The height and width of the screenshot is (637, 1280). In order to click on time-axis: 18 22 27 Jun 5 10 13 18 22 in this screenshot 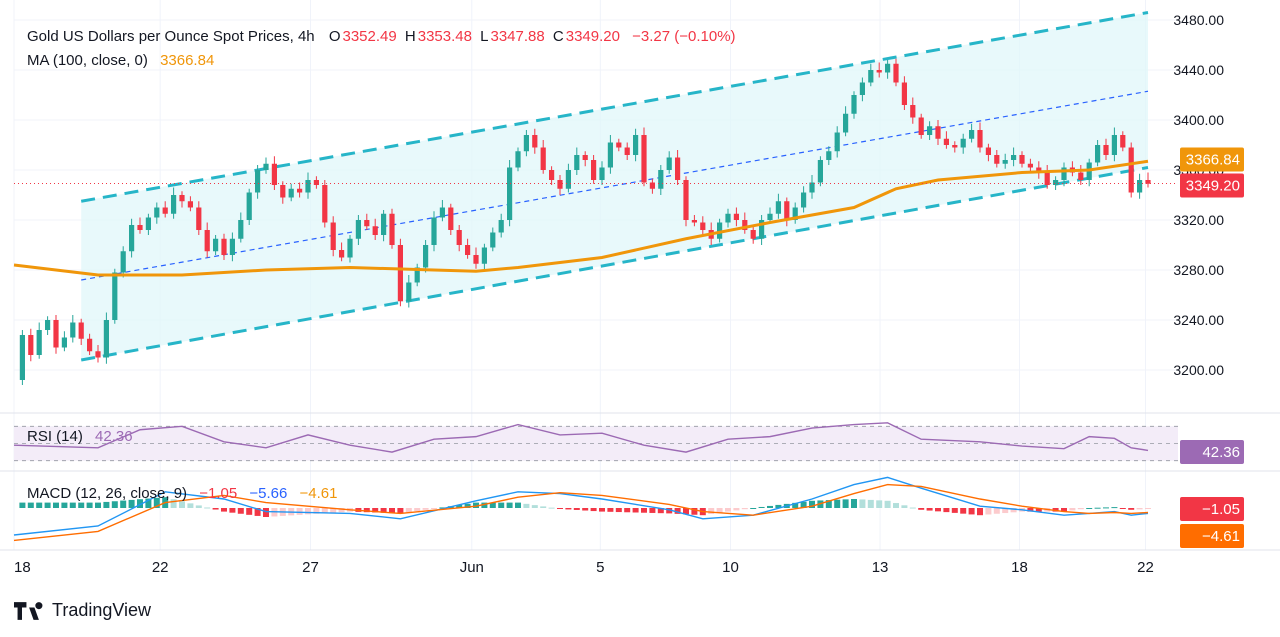, I will do `click(640, 562)`.